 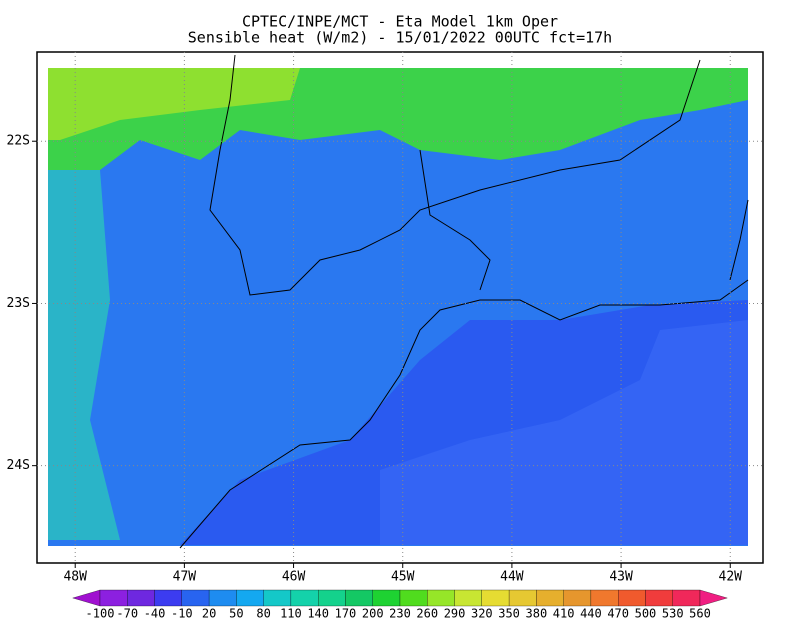 What do you see at coordinates (482, 612) in the screenshot?
I see `colorbar-label: 320` at bounding box center [482, 612].